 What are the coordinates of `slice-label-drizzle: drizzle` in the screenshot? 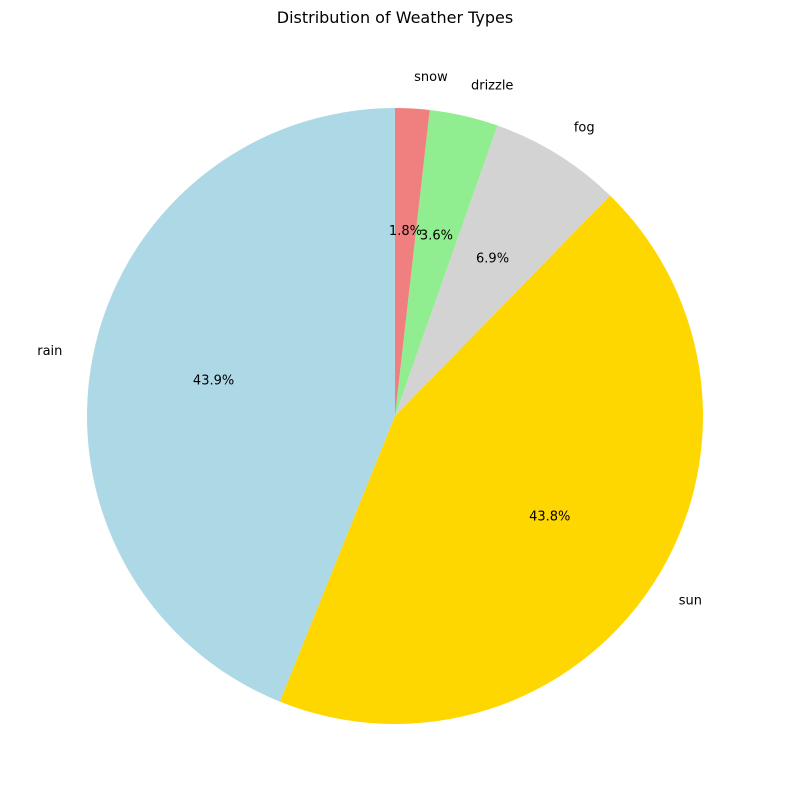 It's located at (492, 85).